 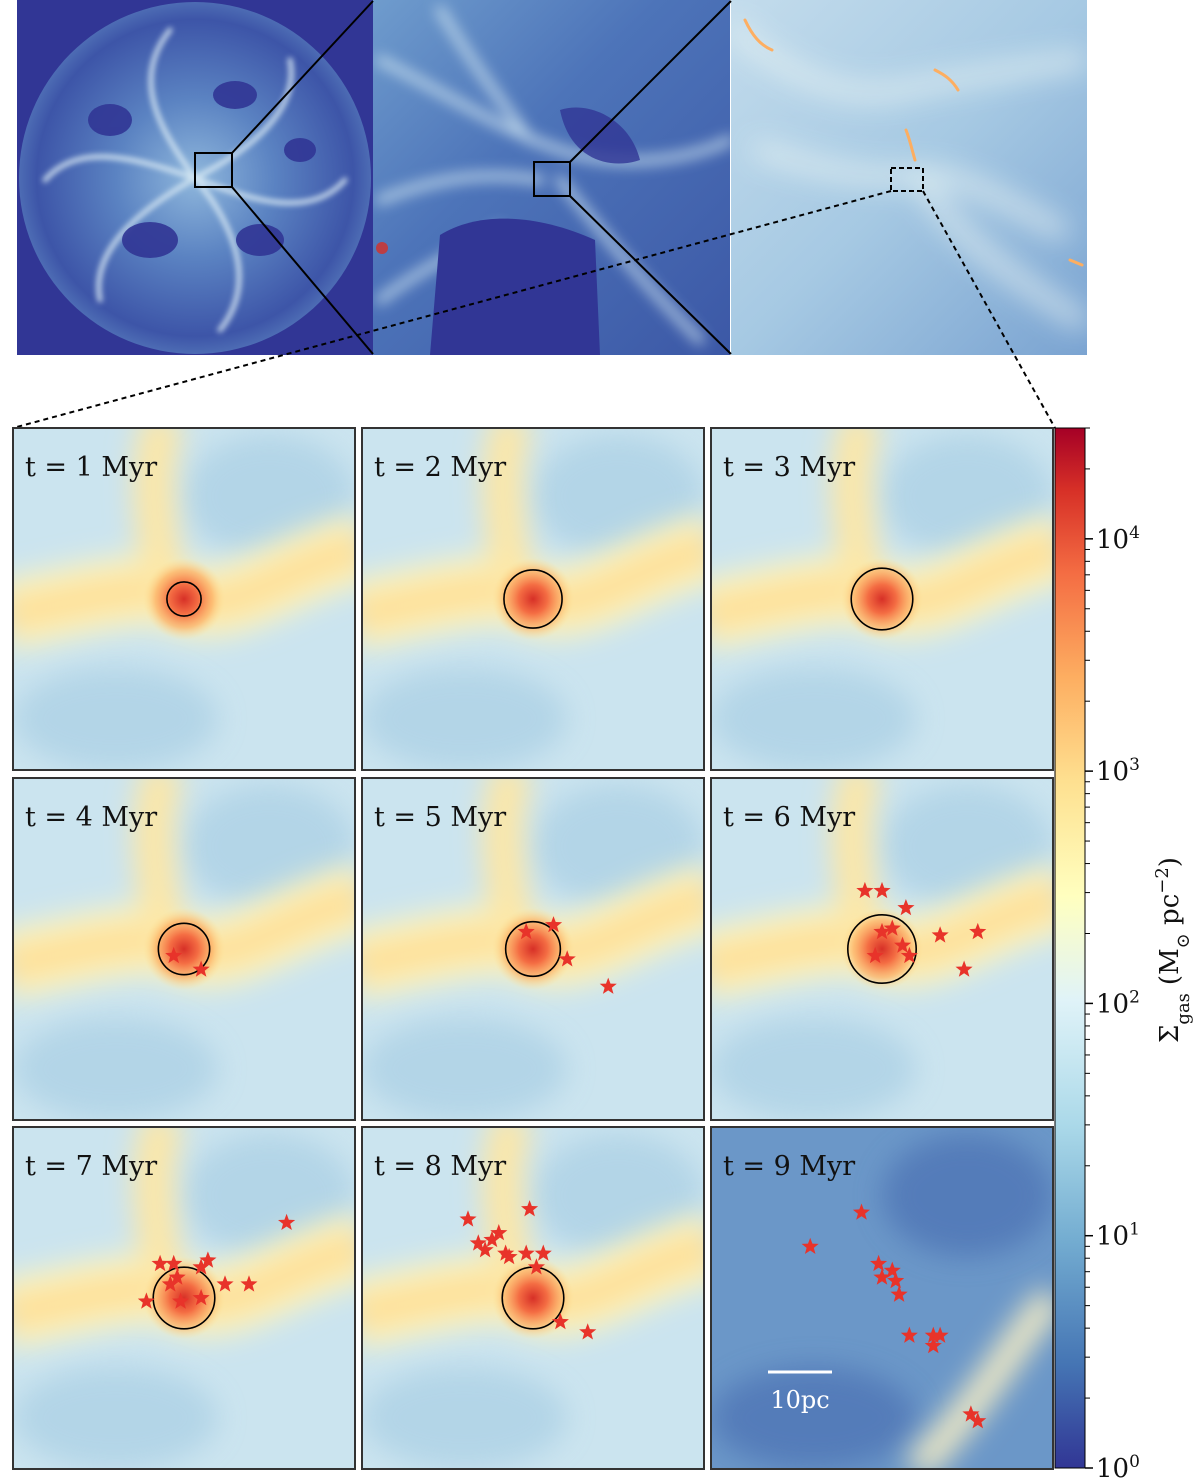 I want to click on colorbar-ticks: 100 101 102 103 104, so click(x=1112, y=954).